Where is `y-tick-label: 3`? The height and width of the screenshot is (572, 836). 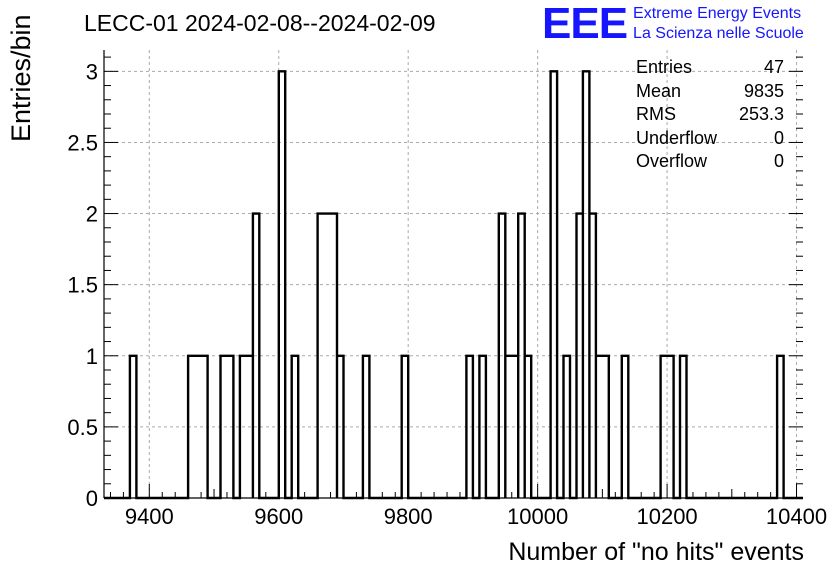
y-tick-label: 3 is located at coordinates (92, 71).